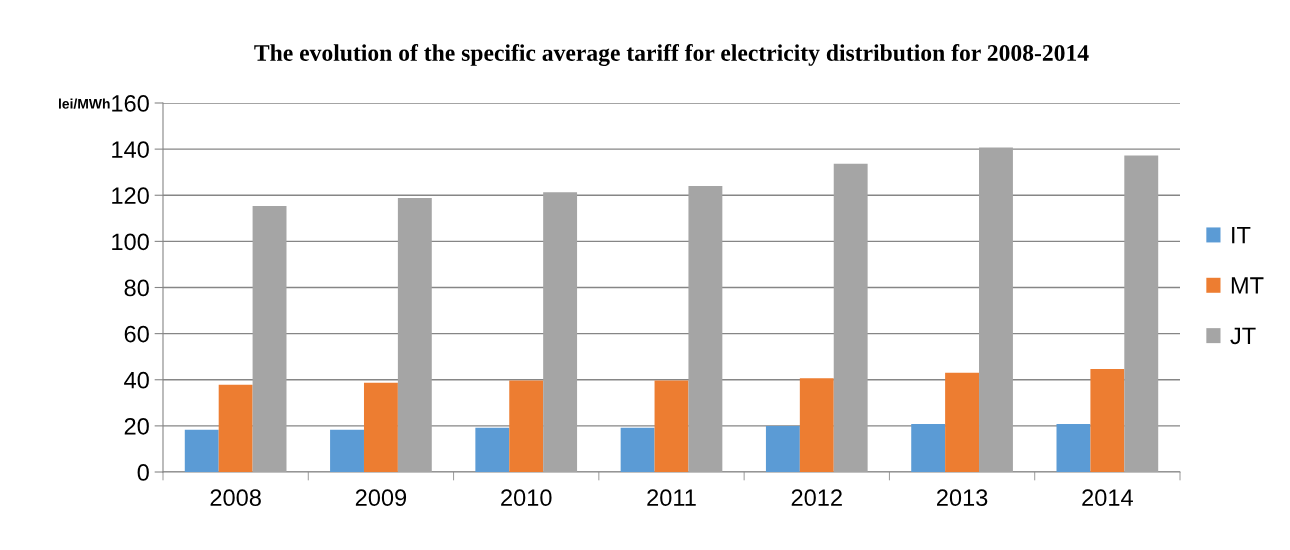 The height and width of the screenshot is (550, 1290). I want to click on legend-label: IT, so click(1241, 235).